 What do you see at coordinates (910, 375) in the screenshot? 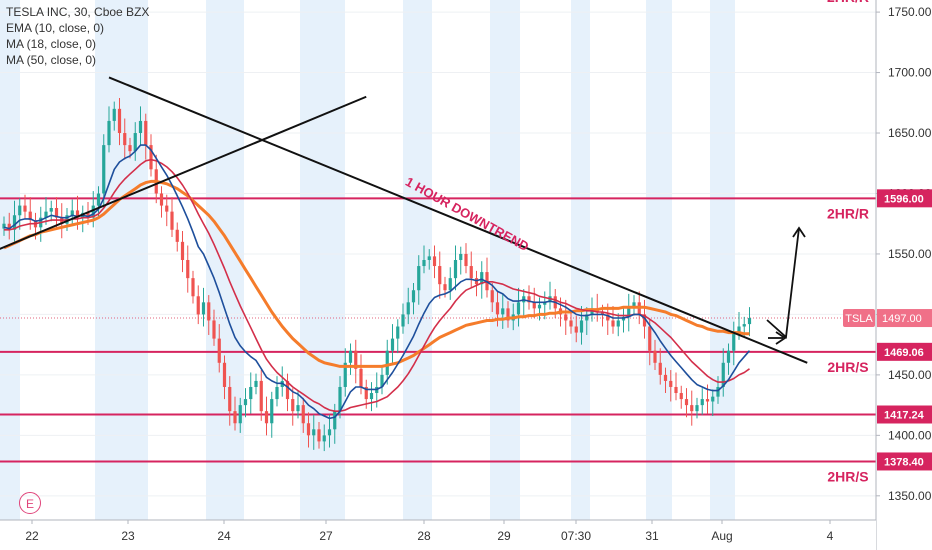
I see `price-tick-label: 1450.00` at bounding box center [910, 375].